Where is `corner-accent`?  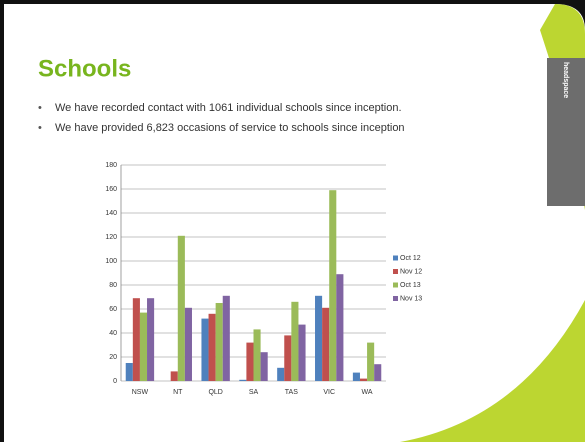
corner-accent is located at coordinates (562, 107).